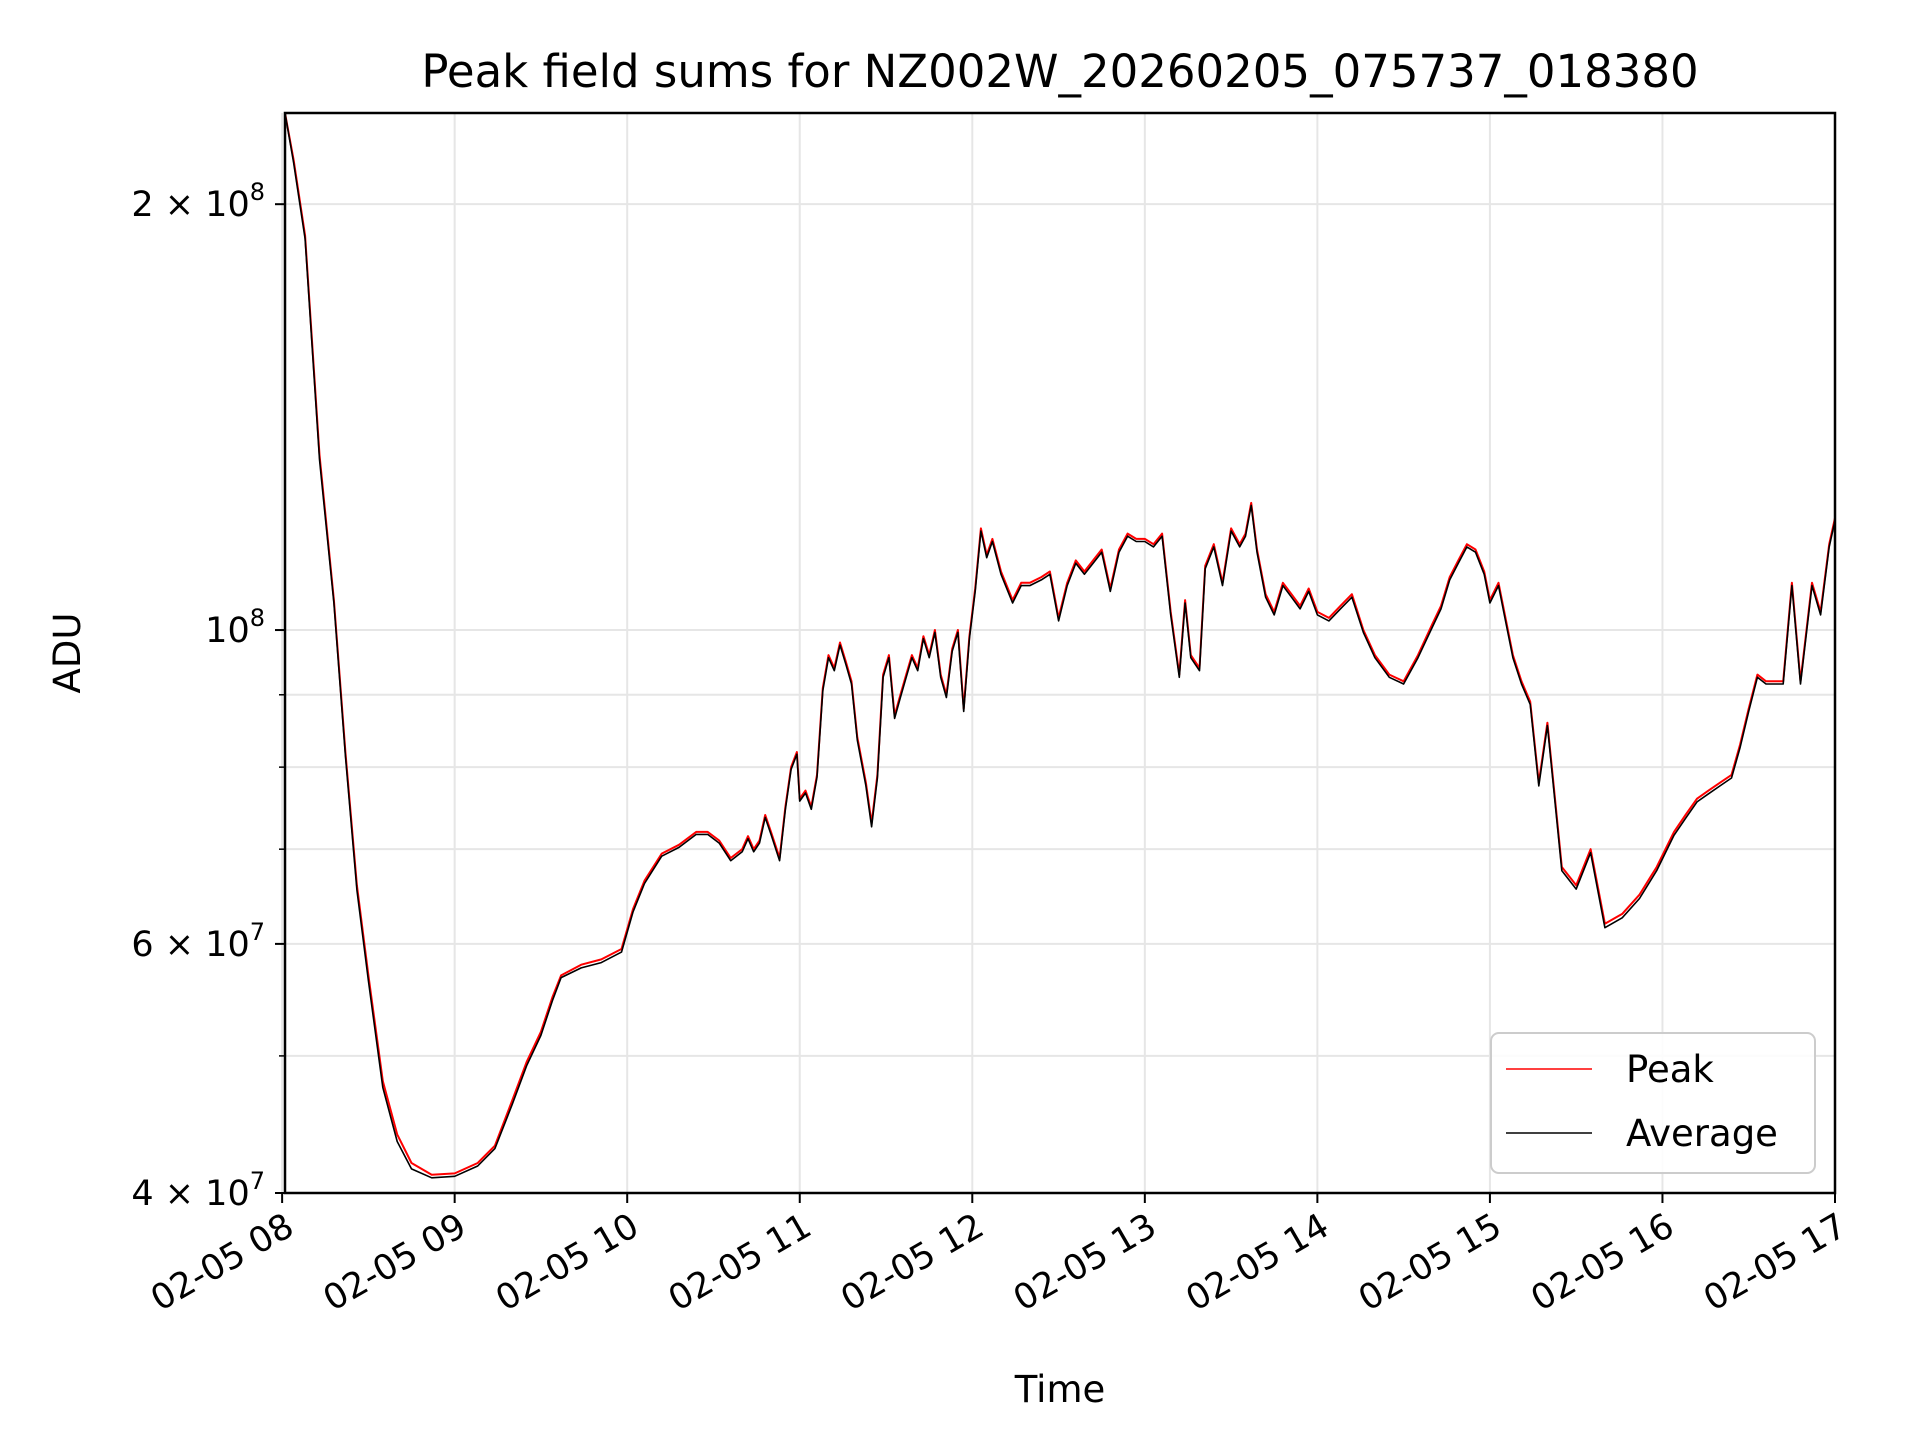 Image resolution: width=1920 pixels, height=1440 pixels. I want to click on y-tick-label: 108, so click(235, 627).